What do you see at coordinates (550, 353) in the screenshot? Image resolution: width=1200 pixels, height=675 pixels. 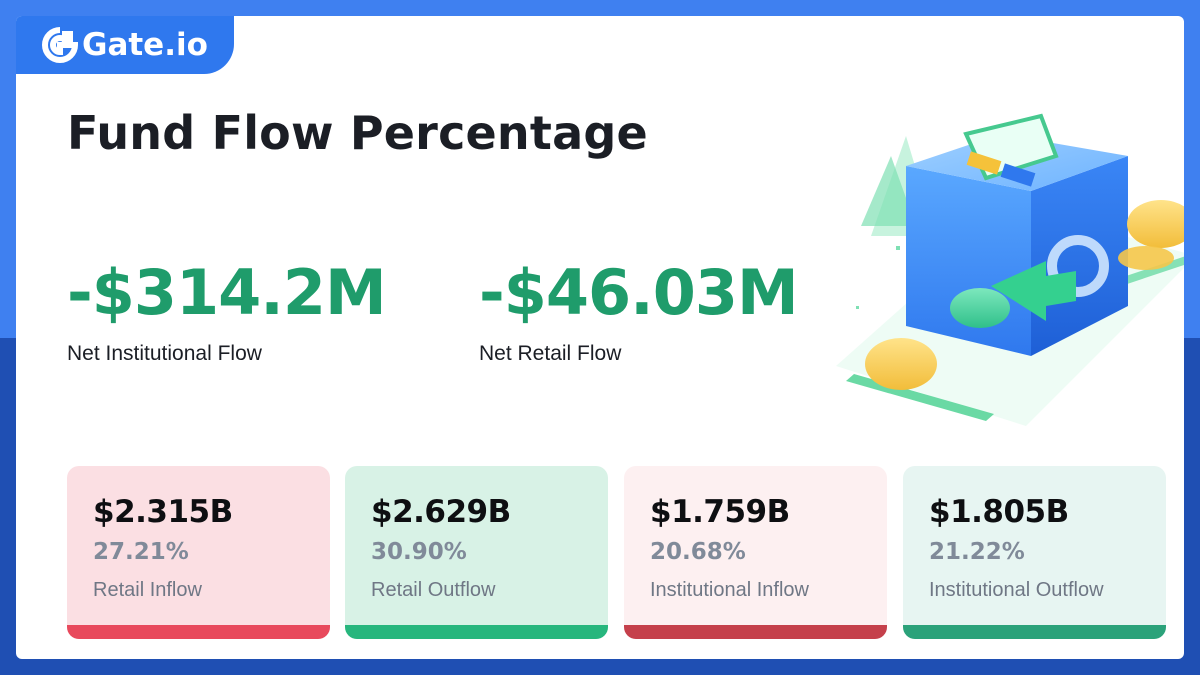 I see `stat-label: Net Retail Flow` at bounding box center [550, 353].